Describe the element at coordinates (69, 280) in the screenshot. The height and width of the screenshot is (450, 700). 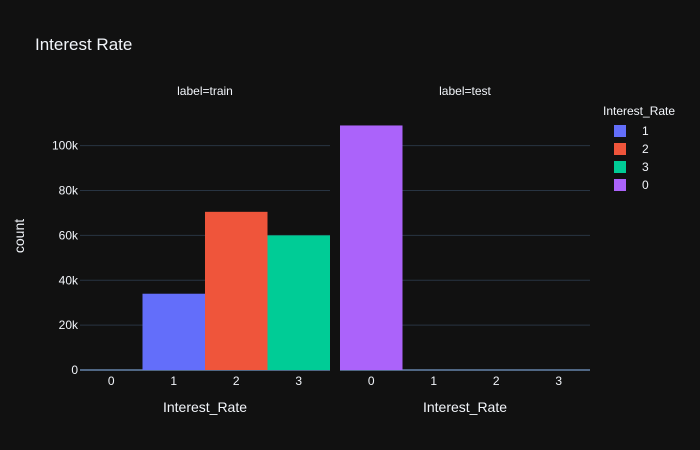
I see `y-tick-label: 40k` at that location.